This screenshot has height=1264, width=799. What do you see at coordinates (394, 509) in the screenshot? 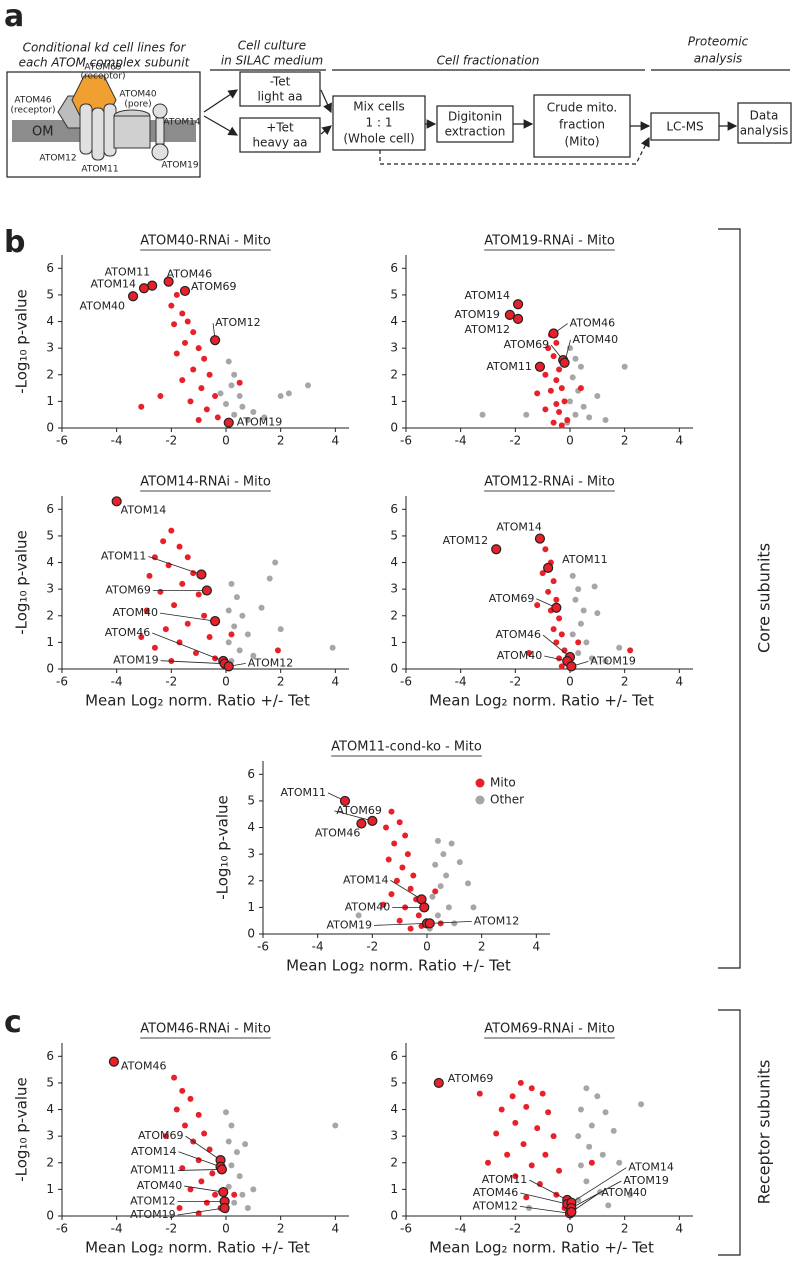
I see `y-tick-label: 6` at bounding box center [394, 509].